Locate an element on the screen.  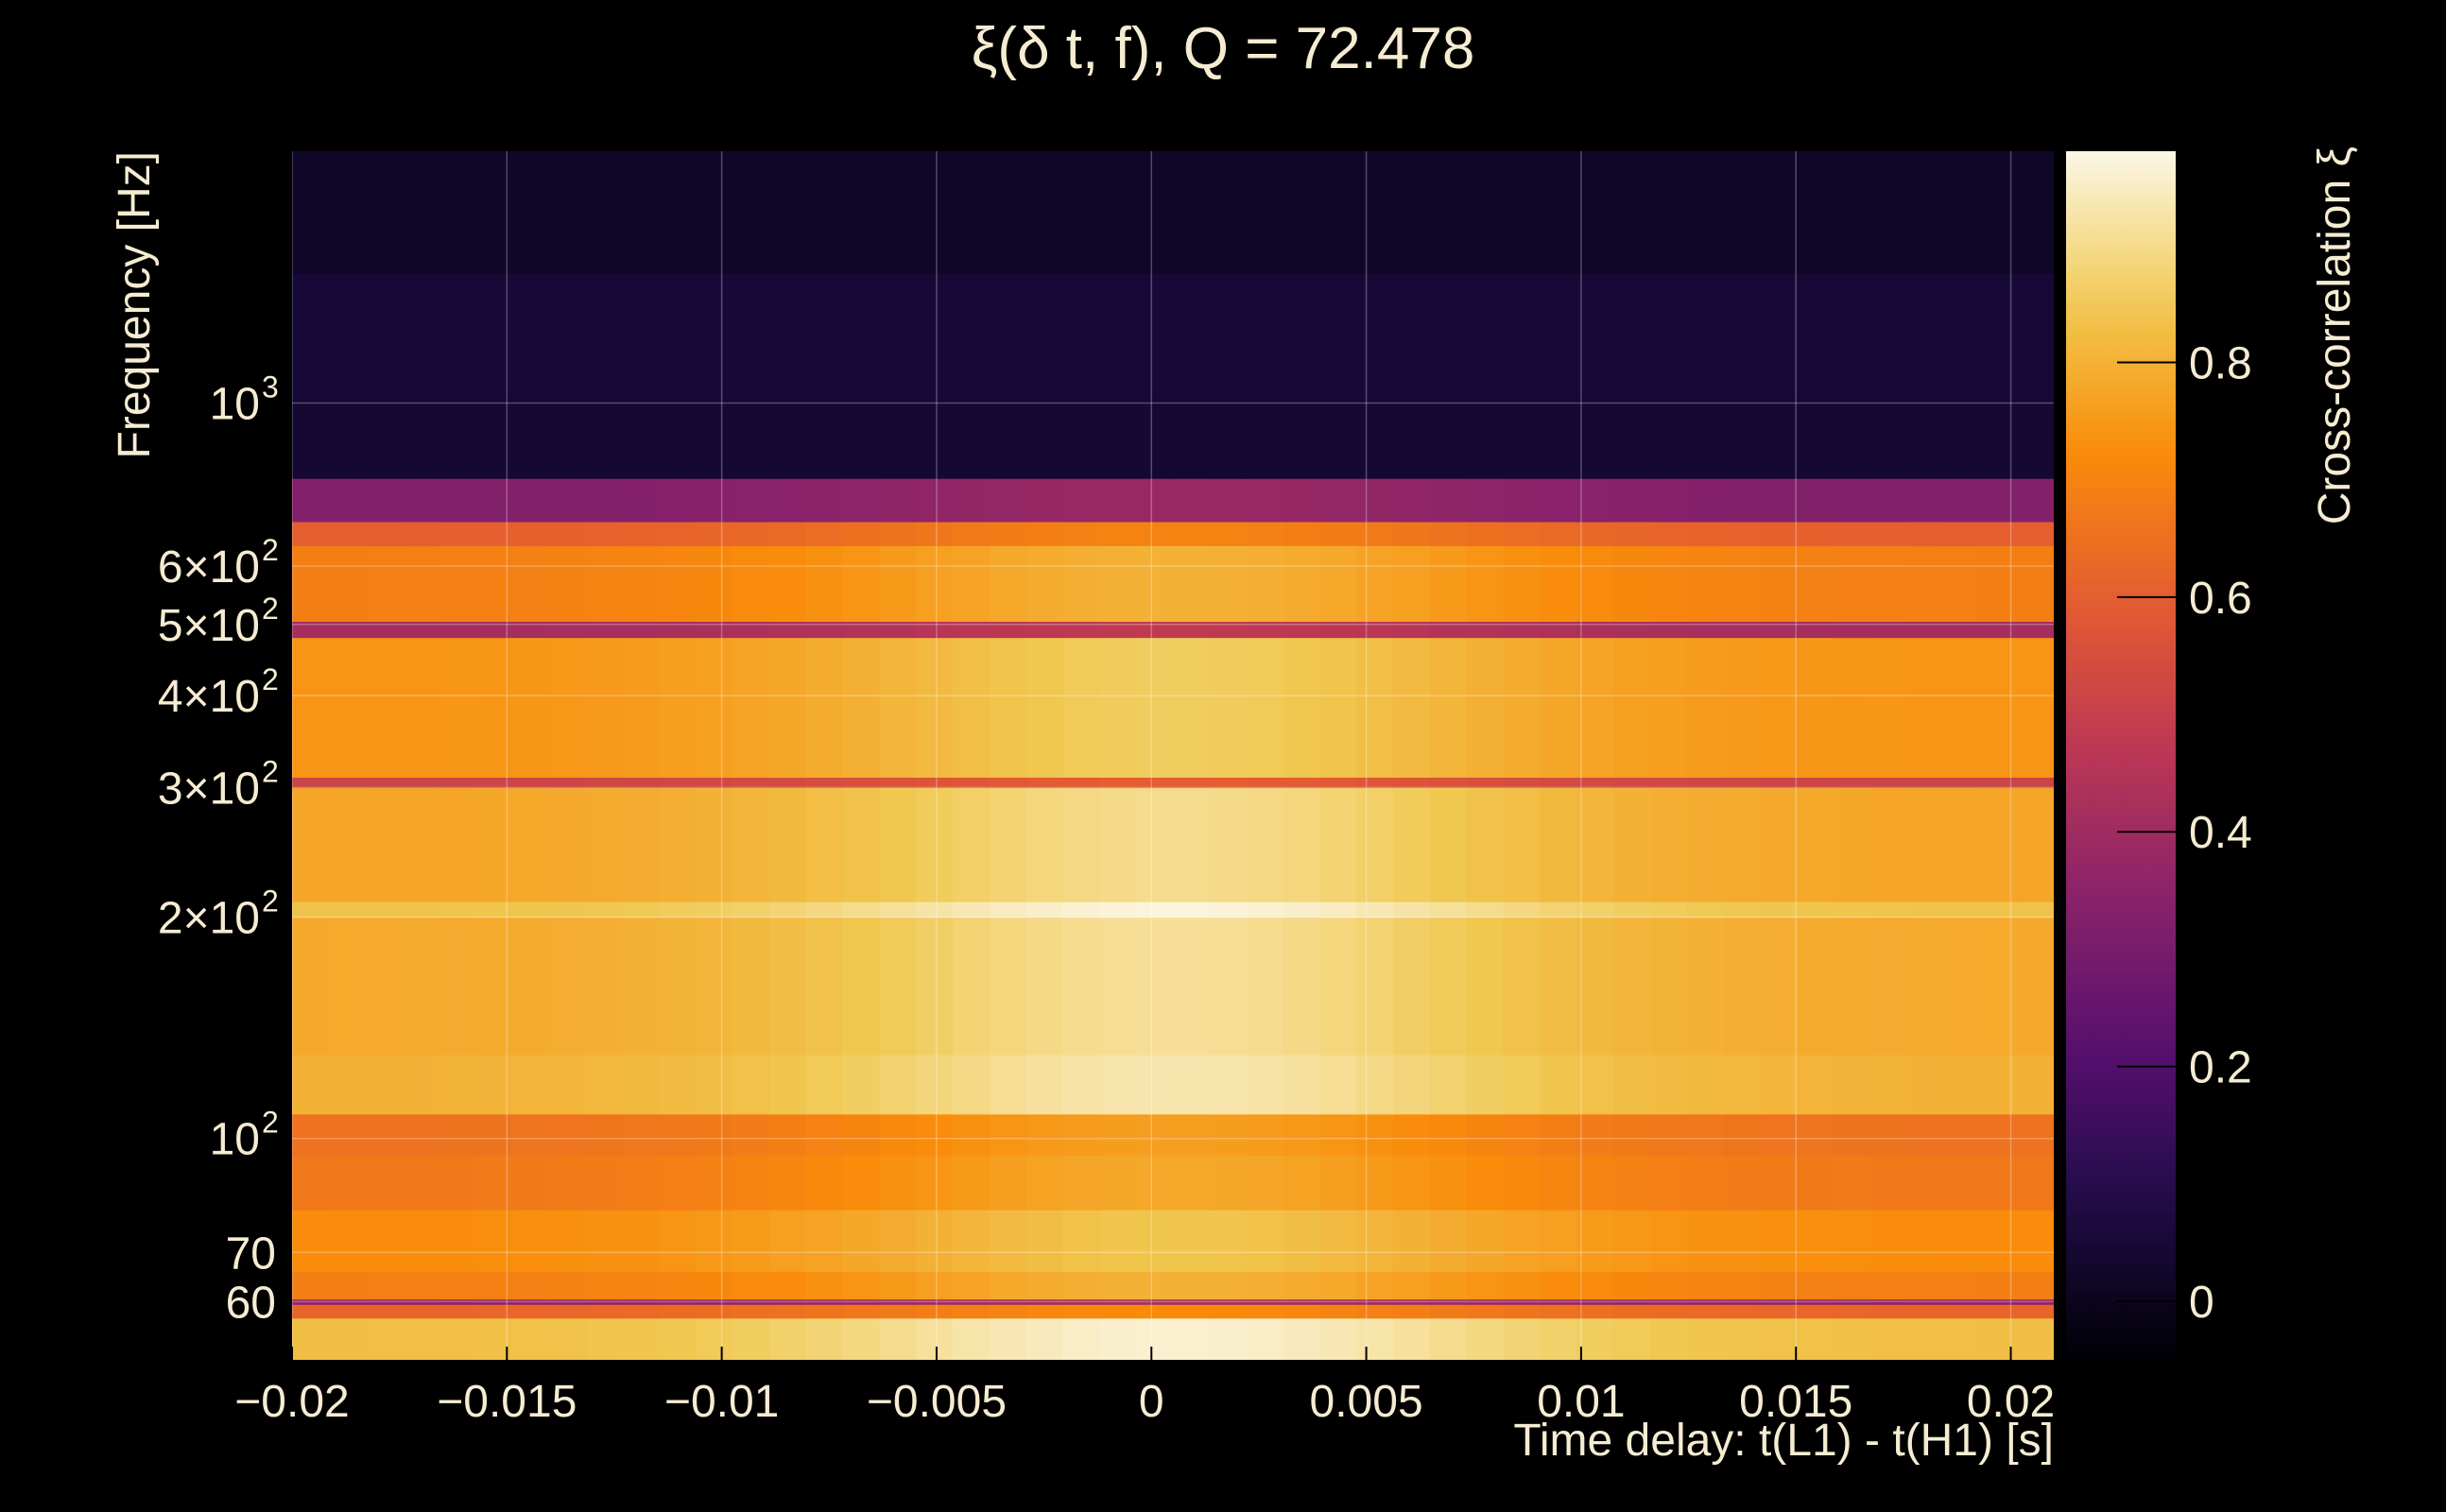
chart-title: ξ(δ t, f), Q = 72.478 is located at coordinates (1224, 48).